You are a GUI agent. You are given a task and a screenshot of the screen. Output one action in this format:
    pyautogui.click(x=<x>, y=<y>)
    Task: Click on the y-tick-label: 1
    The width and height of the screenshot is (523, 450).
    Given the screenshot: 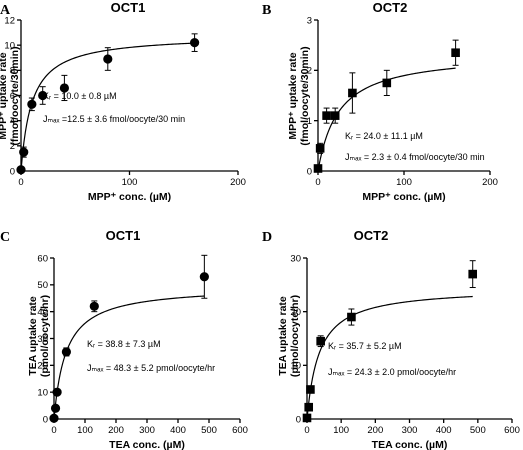 What is the action you would take?
    pyautogui.click(x=309, y=121)
    